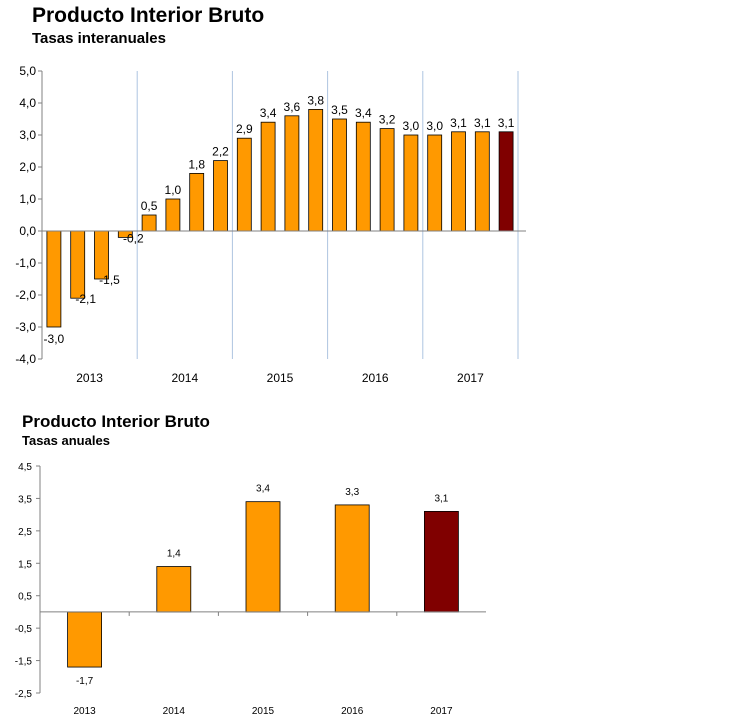 Image resolution: width=750 pixels, height=724 pixels. What do you see at coordinates (84, 711) in the screenshot?
I see `x-tick-label: 2013` at bounding box center [84, 711].